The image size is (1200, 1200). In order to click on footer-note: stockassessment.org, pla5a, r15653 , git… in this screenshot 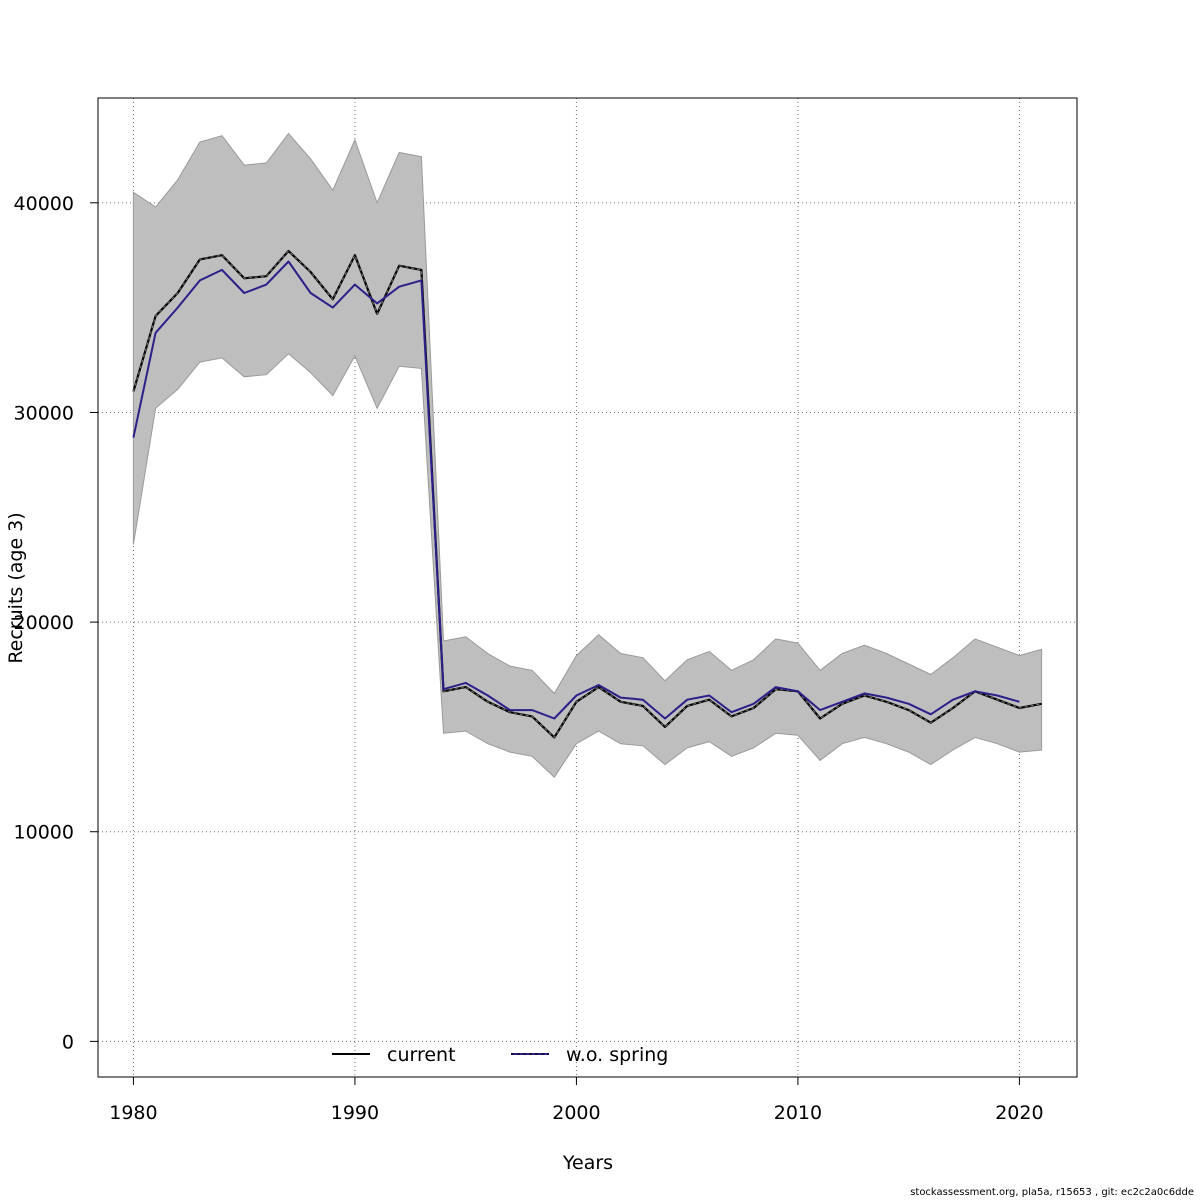, I will do `click(1052, 1192)`.